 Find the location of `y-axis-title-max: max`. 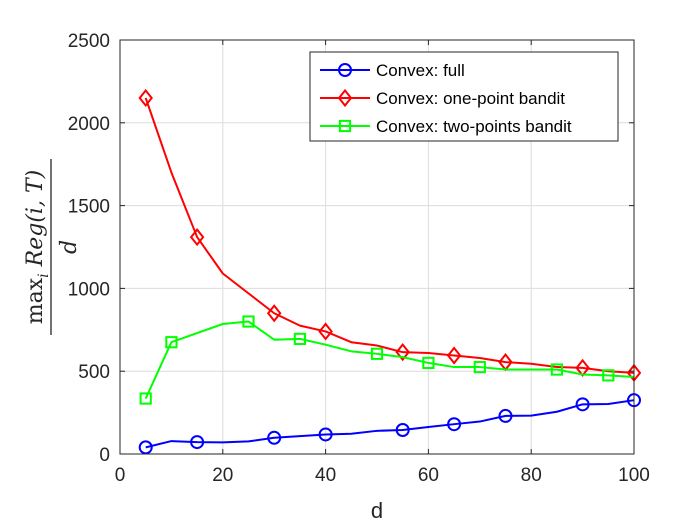

y-axis-title-max: max is located at coordinates (35, 300).